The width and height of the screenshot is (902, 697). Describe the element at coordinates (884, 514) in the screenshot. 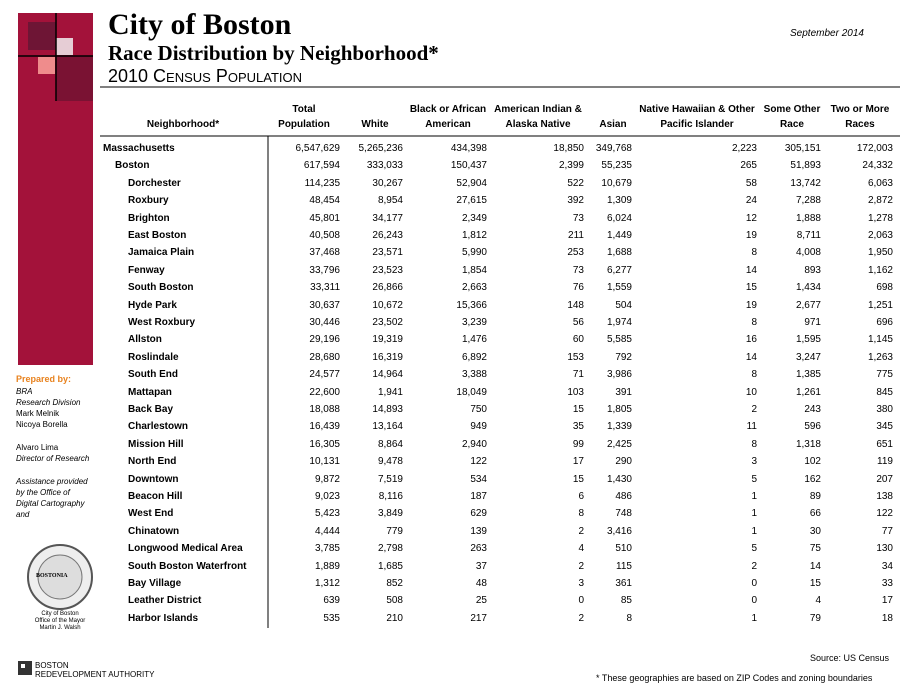

I see `cell-value: 122` at that location.